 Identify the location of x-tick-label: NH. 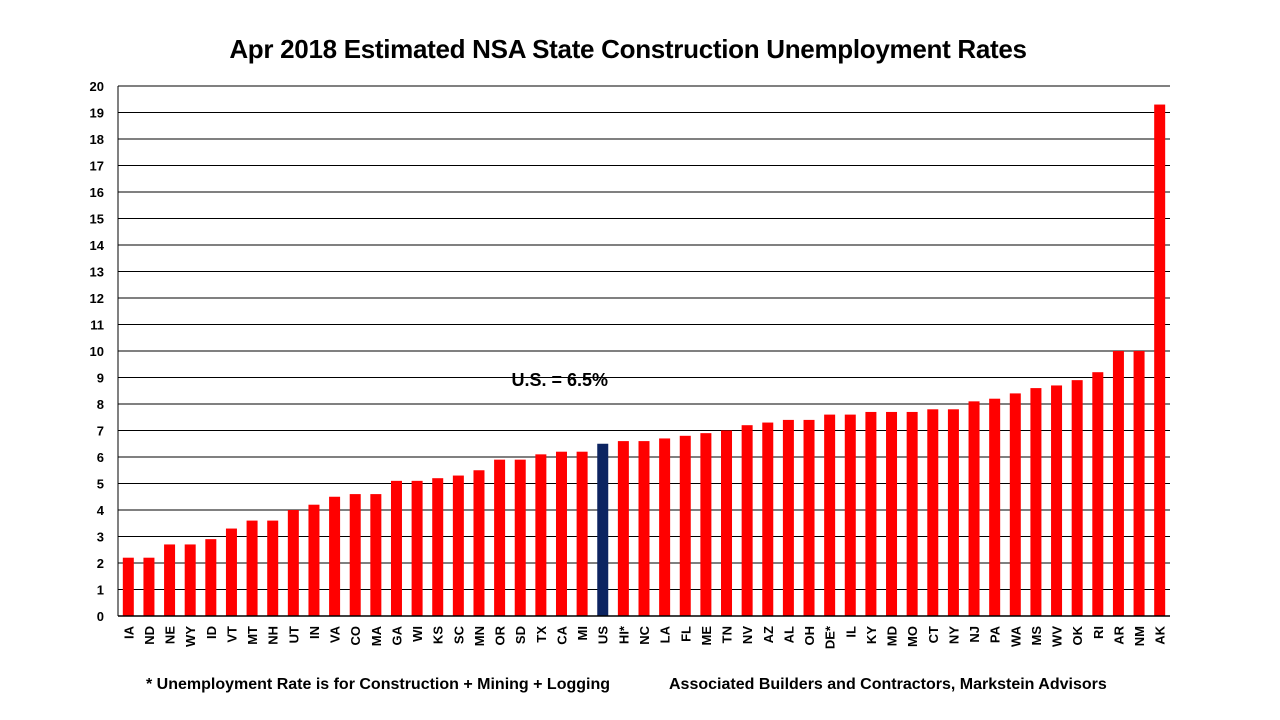
(273, 635).